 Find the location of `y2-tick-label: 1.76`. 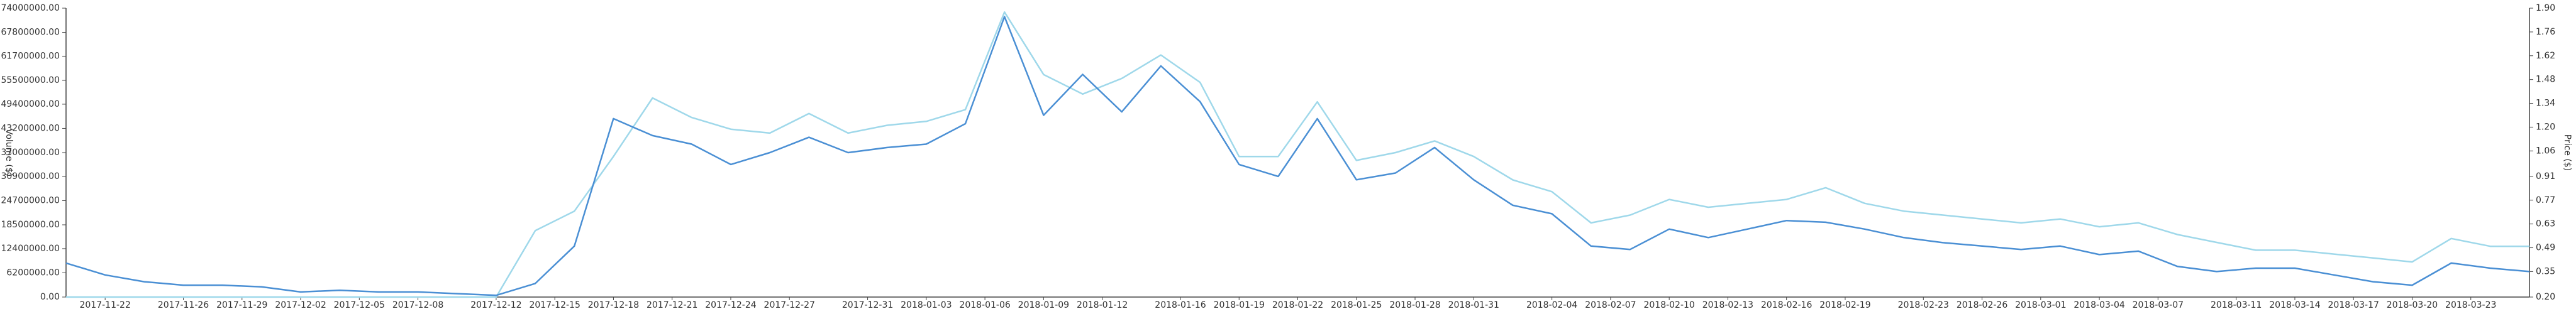

y2-tick-label: 1.76 is located at coordinates (2545, 32).